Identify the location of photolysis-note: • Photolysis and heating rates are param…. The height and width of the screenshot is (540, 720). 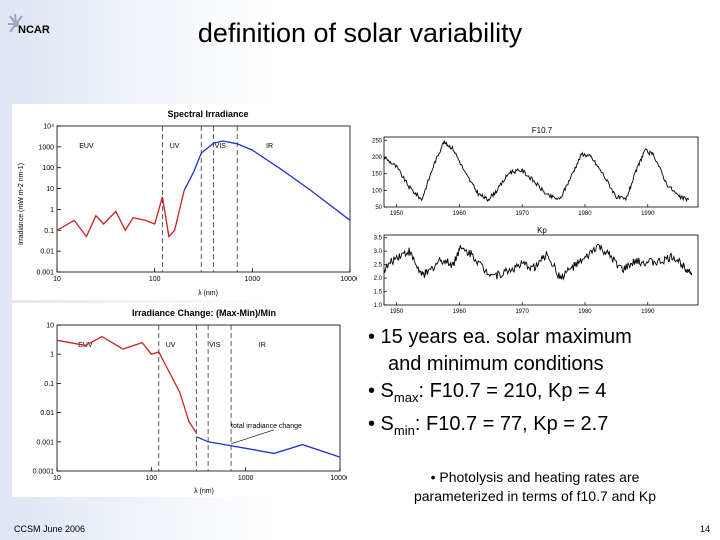
(535, 487).